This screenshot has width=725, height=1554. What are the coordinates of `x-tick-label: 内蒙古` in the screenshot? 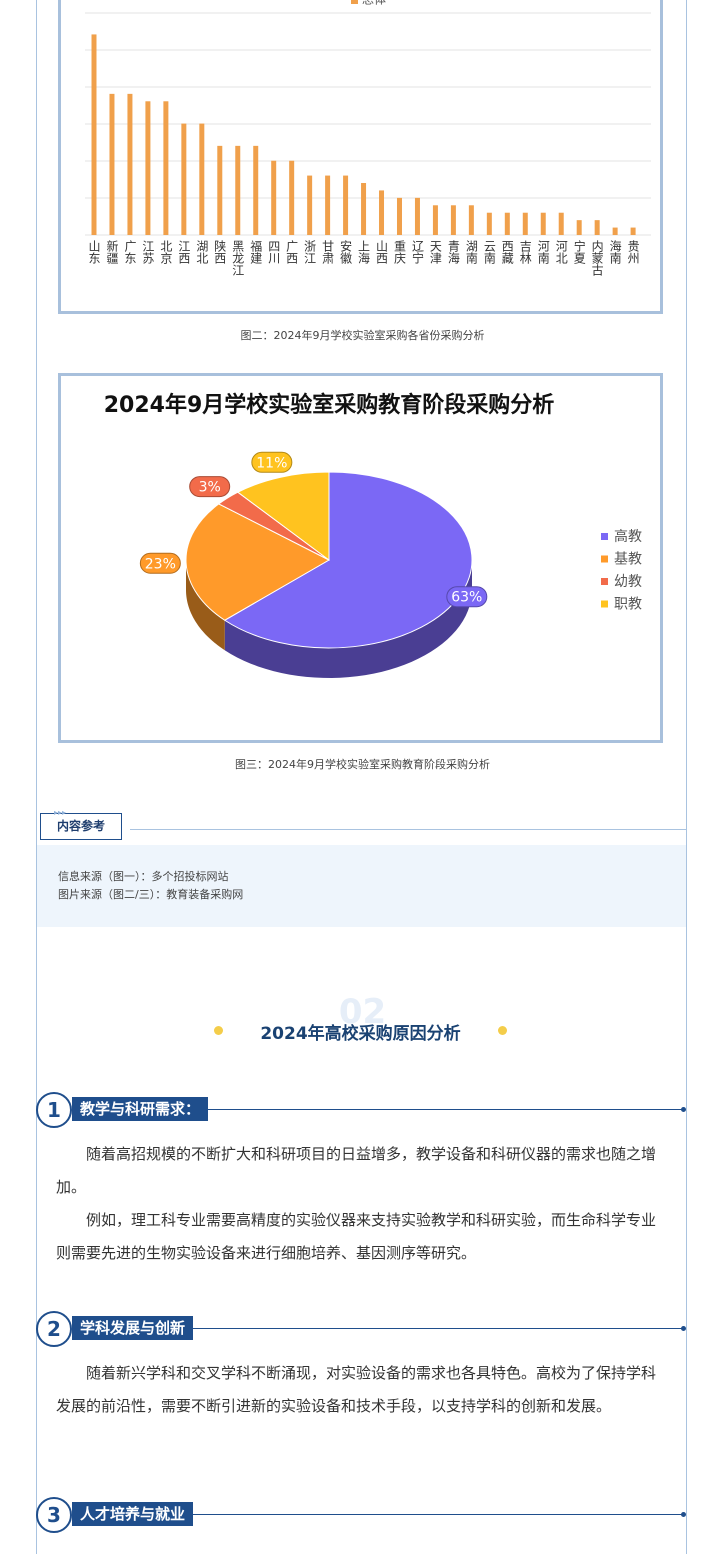 It's located at (597, 258).